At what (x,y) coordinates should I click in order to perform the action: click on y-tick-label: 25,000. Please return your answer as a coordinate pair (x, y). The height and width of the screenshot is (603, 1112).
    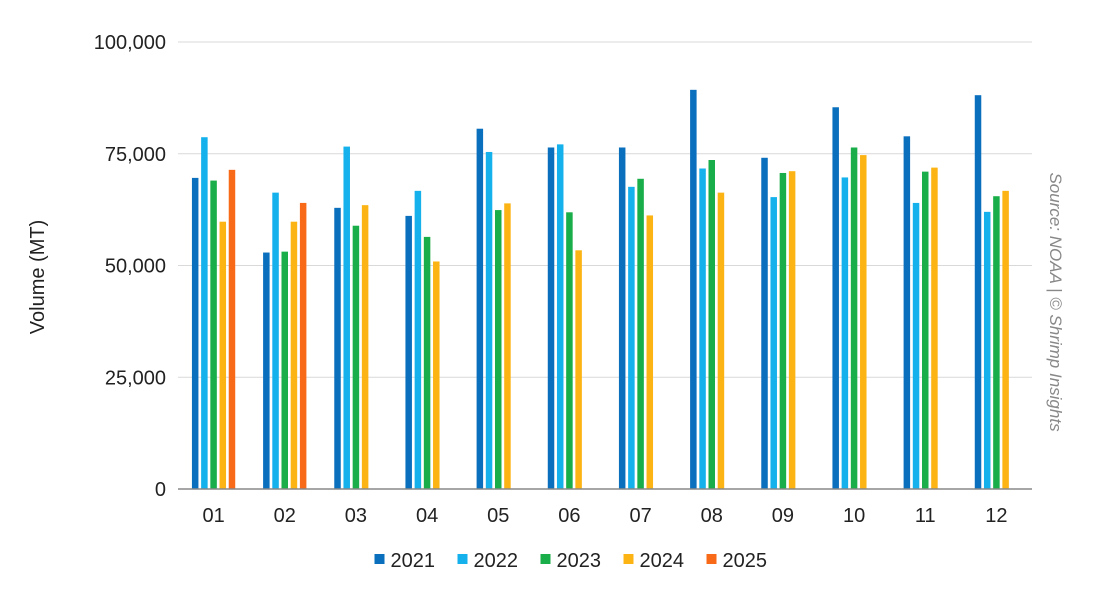
    Looking at the image, I should click on (135, 378).